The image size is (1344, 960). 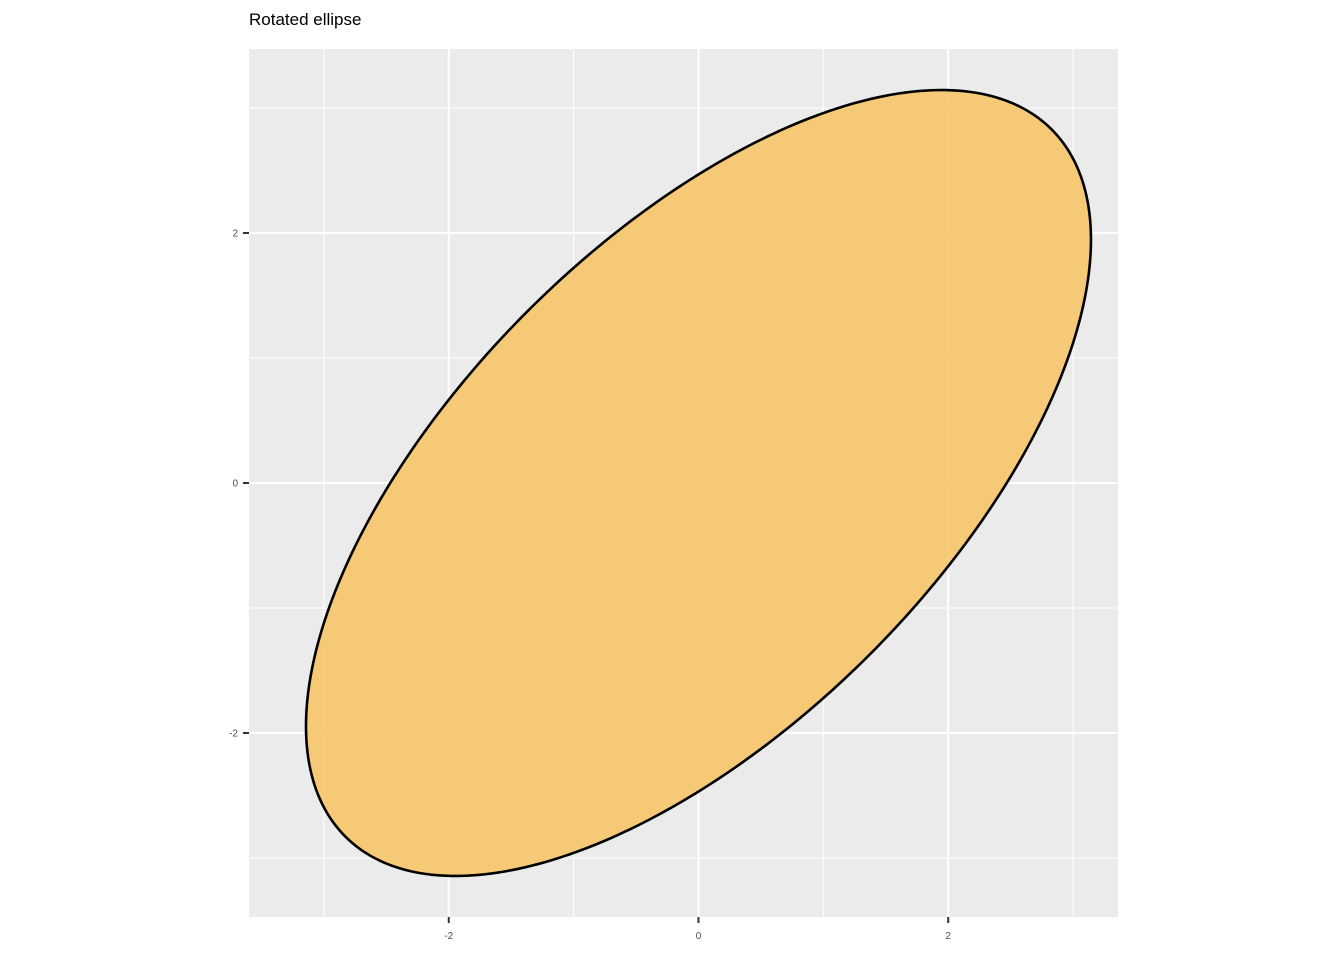 What do you see at coordinates (699, 936) in the screenshot?
I see `x-tick-label: 0` at bounding box center [699, 936].